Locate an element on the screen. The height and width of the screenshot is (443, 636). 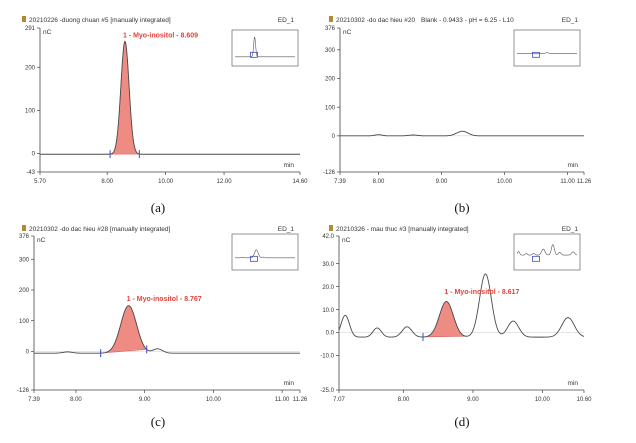
header-extra: Blank - 0.9433 - pH = 6.25 - L10 is located at coordinates (467, 20).